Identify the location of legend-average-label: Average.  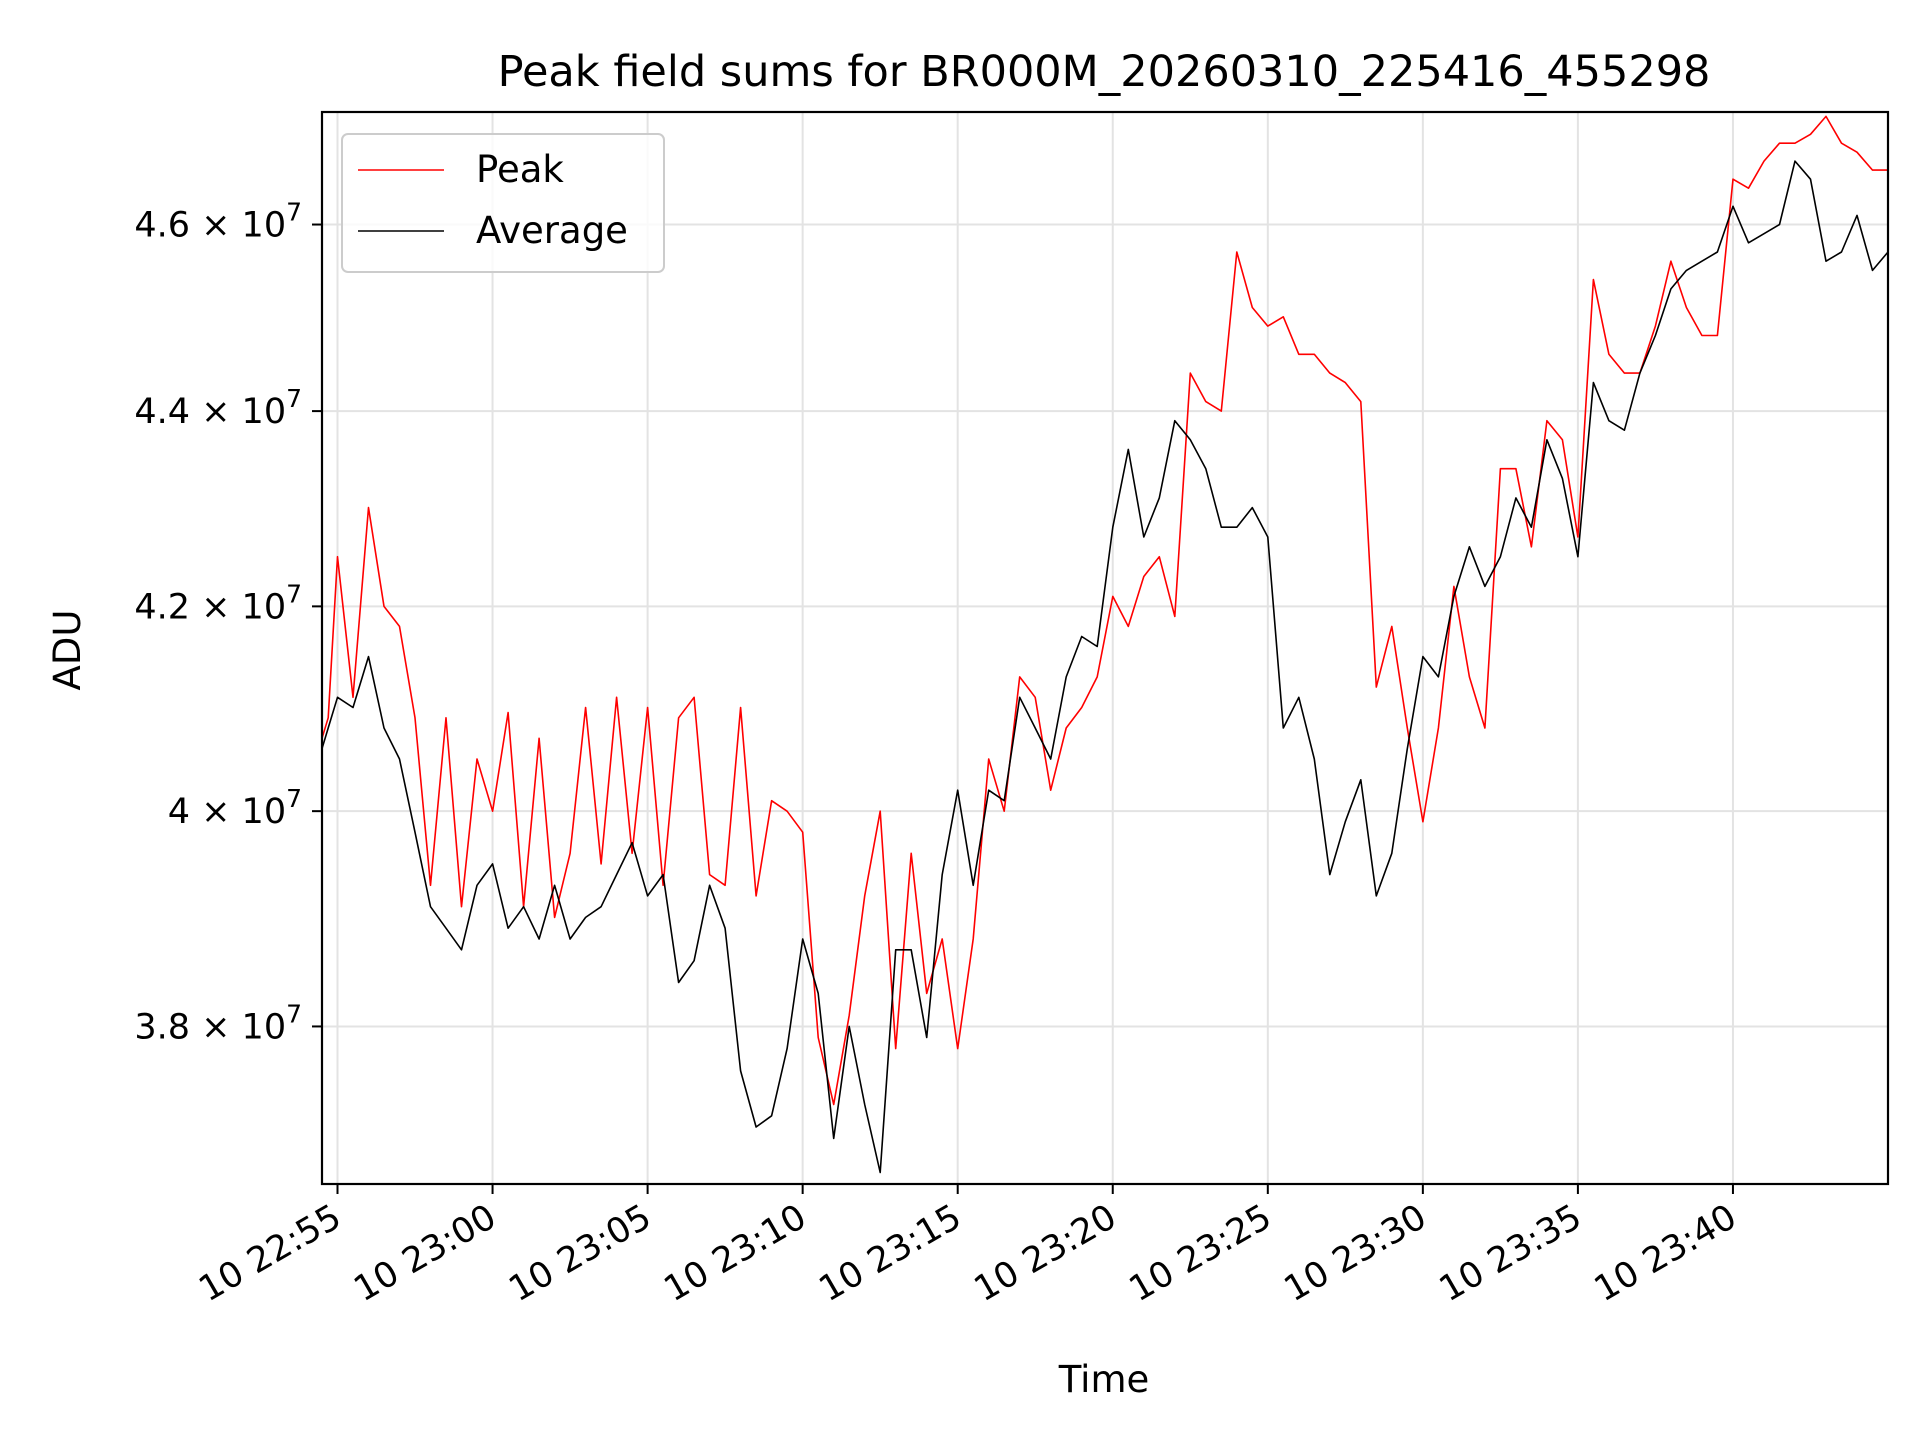
(552, 230).